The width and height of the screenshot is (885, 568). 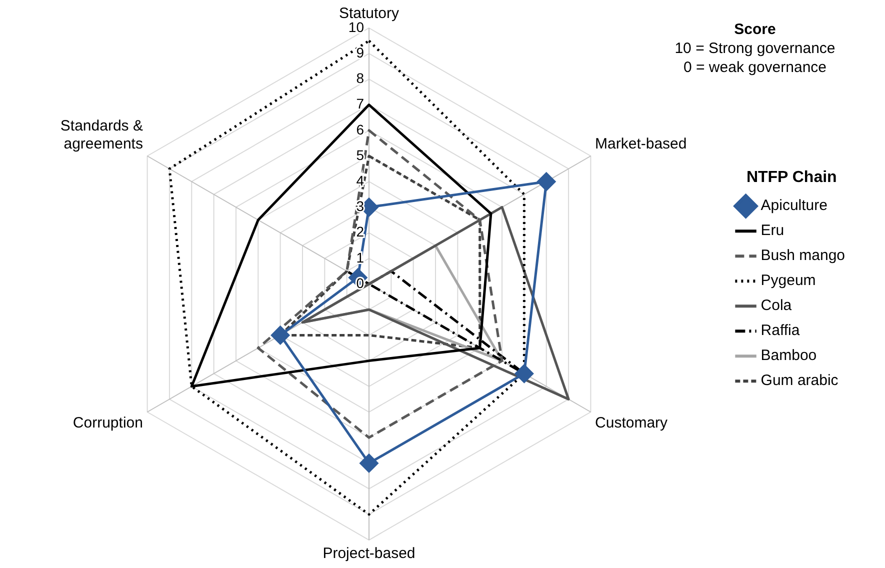 I want to click on legend-label: Bamboo, so click(x=788, y=355).